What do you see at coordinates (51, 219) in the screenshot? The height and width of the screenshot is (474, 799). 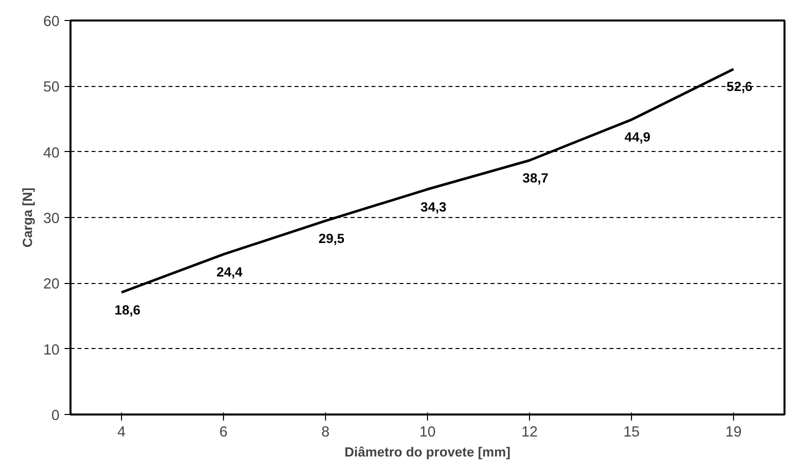 I see `y-tick-label: 30` at bounding box center [51, 219].